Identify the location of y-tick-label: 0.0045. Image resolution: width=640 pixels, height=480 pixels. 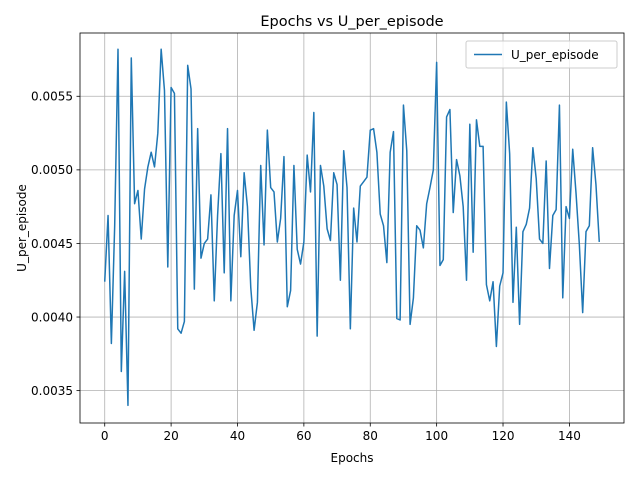
(52, 244).